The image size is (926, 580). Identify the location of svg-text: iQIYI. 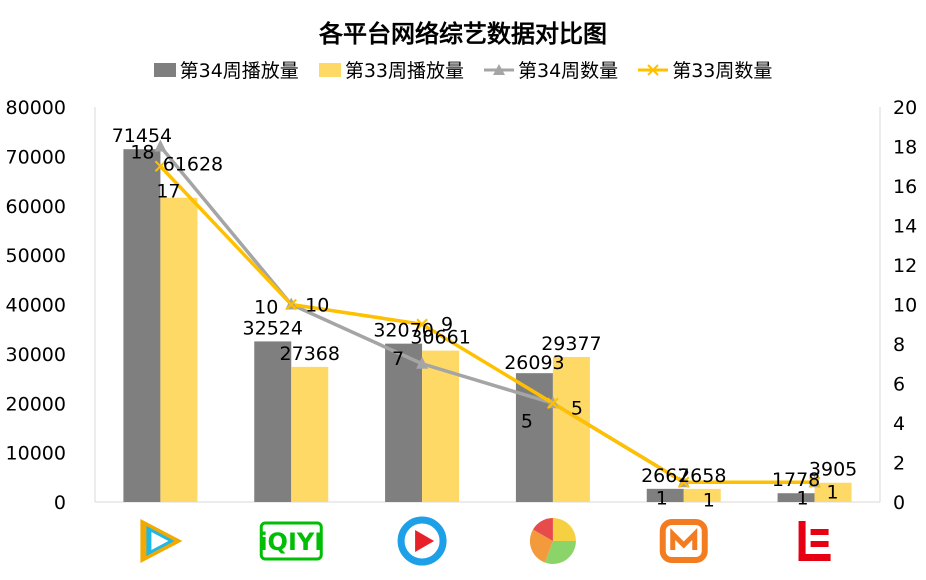
(291, 542).